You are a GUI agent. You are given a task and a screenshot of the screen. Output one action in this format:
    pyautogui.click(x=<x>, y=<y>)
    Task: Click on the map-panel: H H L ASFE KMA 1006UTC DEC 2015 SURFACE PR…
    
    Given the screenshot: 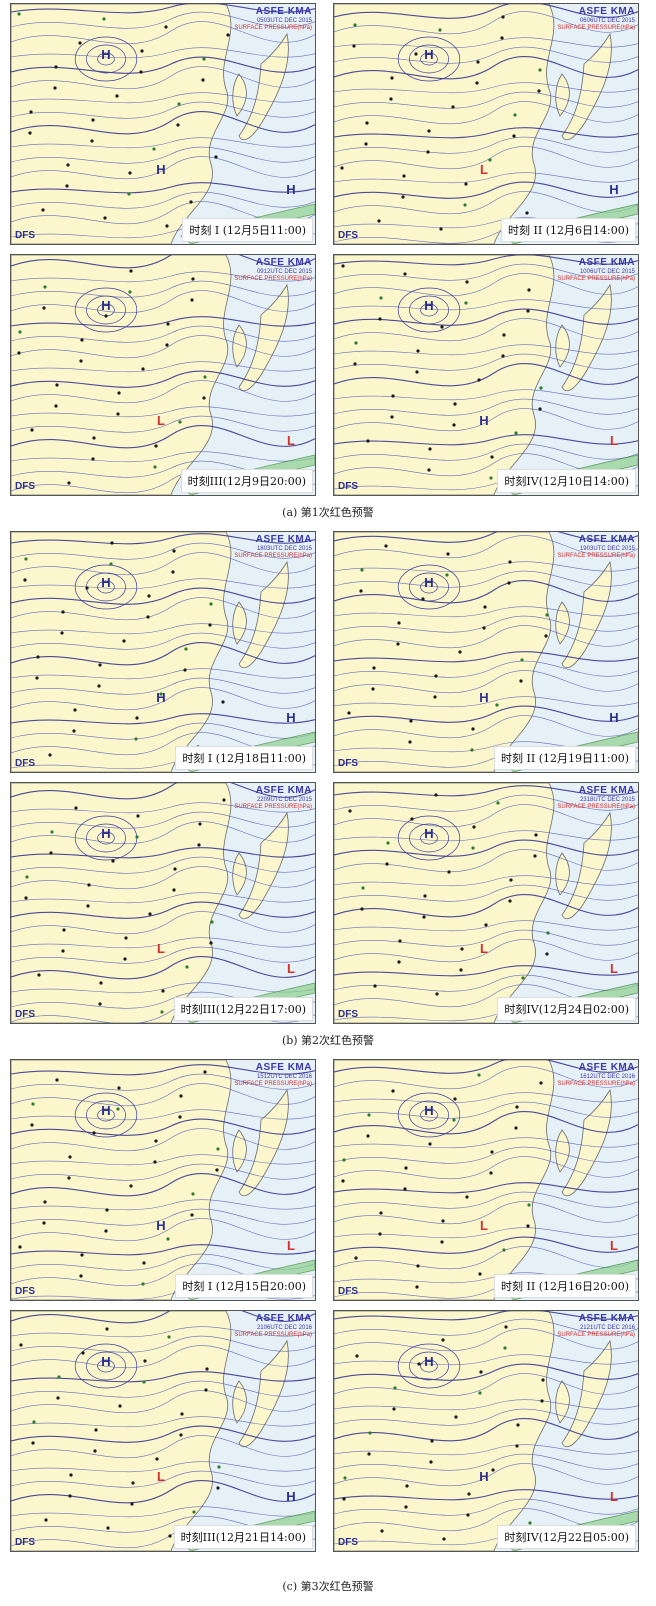 What is the action you would take?
    pyautogui.click(x=486, y=375)
    